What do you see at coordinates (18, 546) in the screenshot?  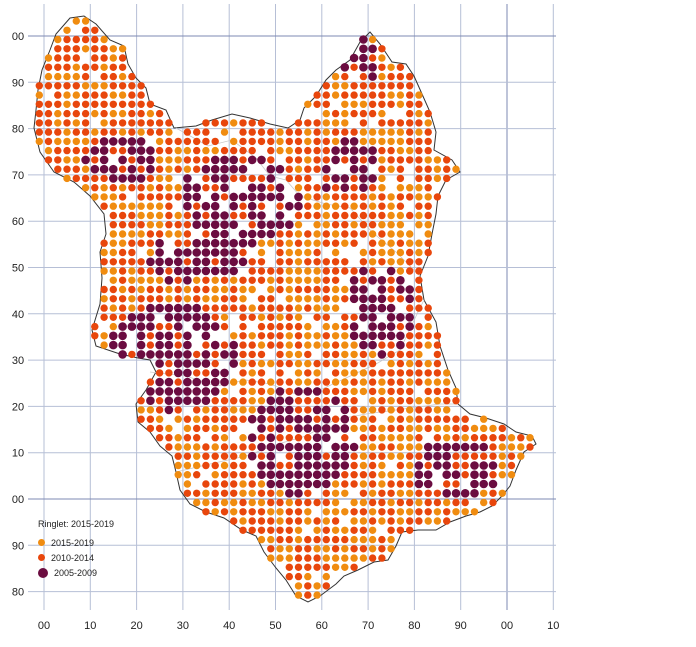 I see `y-tick-label: 90` at bounding box center [18, 546].